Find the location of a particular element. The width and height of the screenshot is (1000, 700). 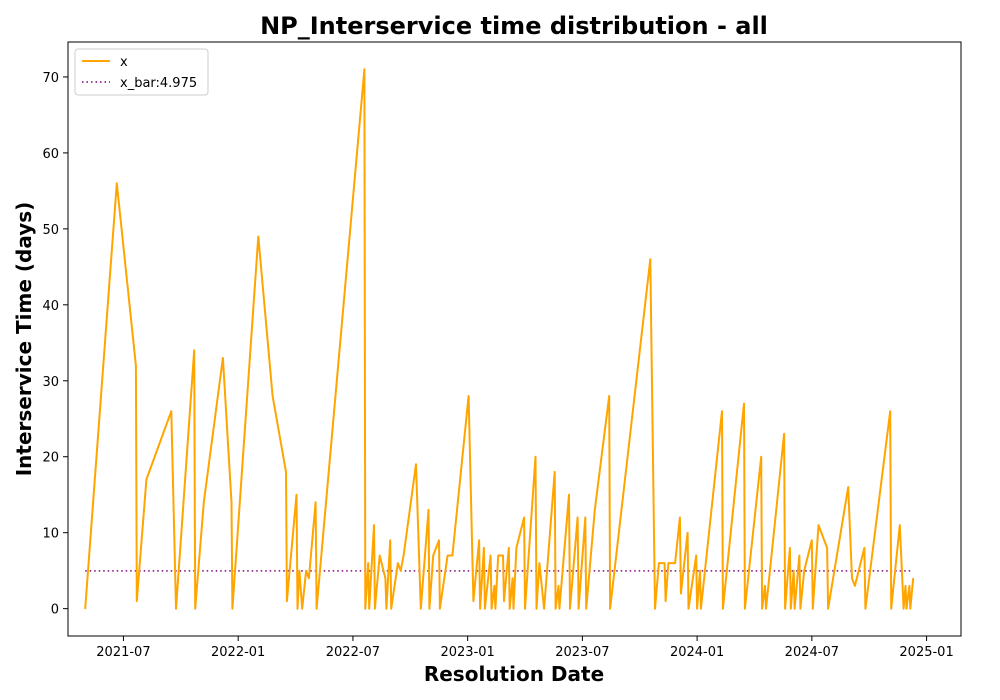

y-tick-label: 20 is located at coordinates (50, 458).